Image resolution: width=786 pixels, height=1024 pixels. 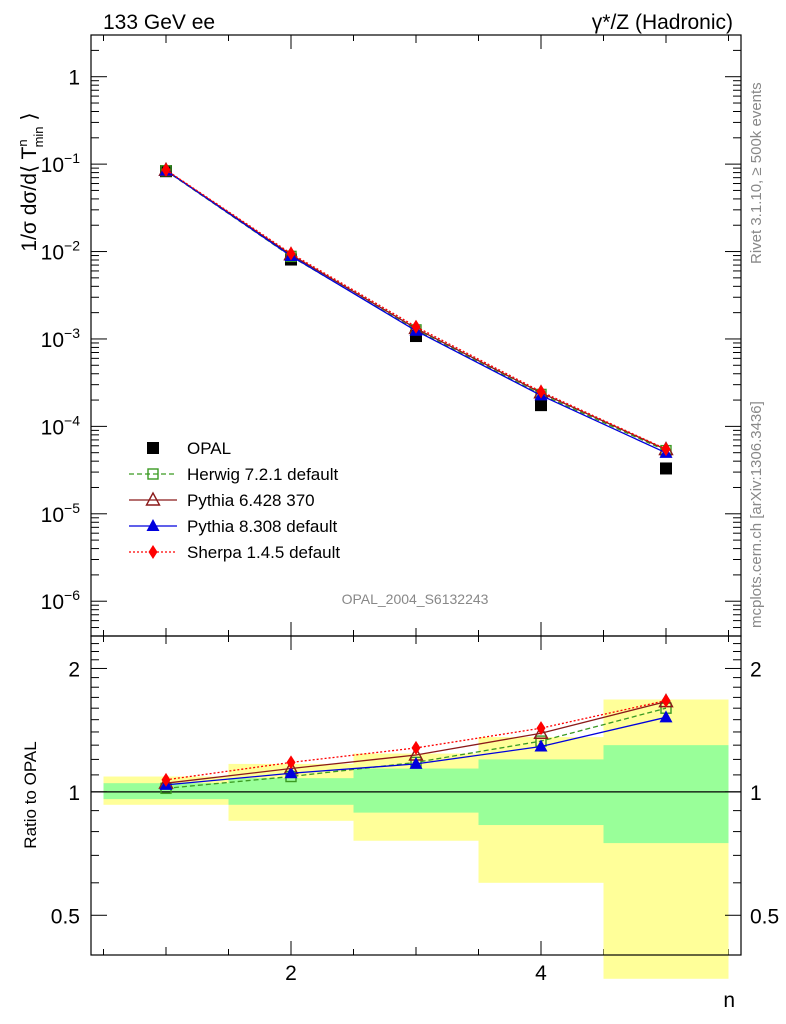 I want to click on y-tick-label: 10⁻⁴, so click(x=61, y=425).